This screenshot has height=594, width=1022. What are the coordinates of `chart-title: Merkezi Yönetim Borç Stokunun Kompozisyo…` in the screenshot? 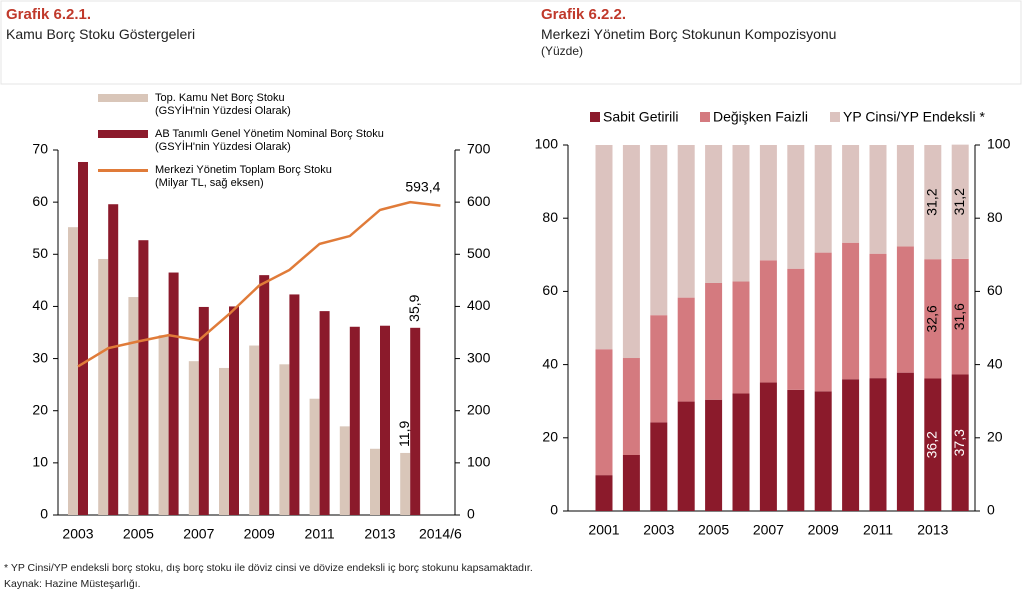 It's located at (689, 34).